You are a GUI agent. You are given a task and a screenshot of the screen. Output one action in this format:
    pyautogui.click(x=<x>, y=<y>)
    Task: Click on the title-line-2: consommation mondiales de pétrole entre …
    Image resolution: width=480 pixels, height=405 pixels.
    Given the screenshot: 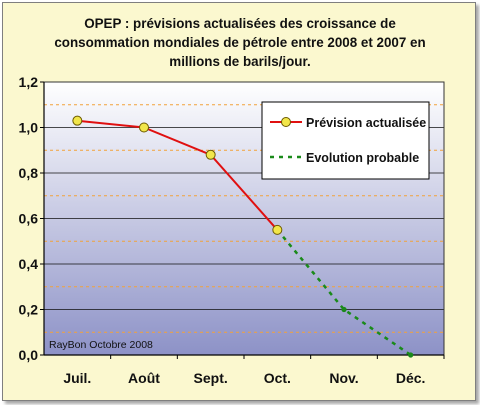 What is the action you would take?
    pyautogui.click(x=240, y=42)
    